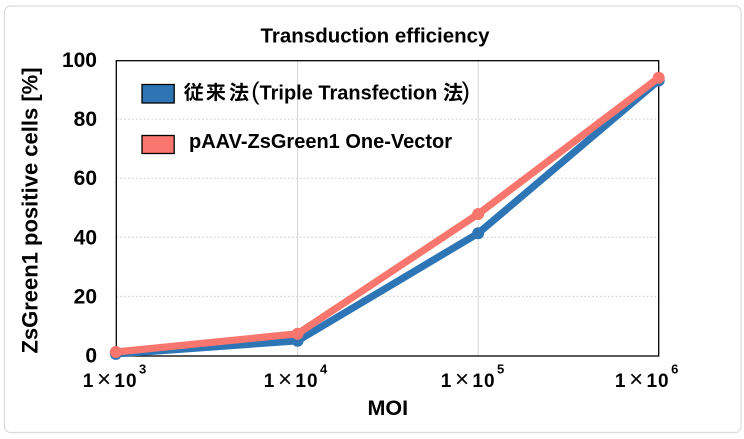 The height and width of the screenshot is (439, 744). I want to click on svg-text: Transduction efficiency, so click(376, 36).